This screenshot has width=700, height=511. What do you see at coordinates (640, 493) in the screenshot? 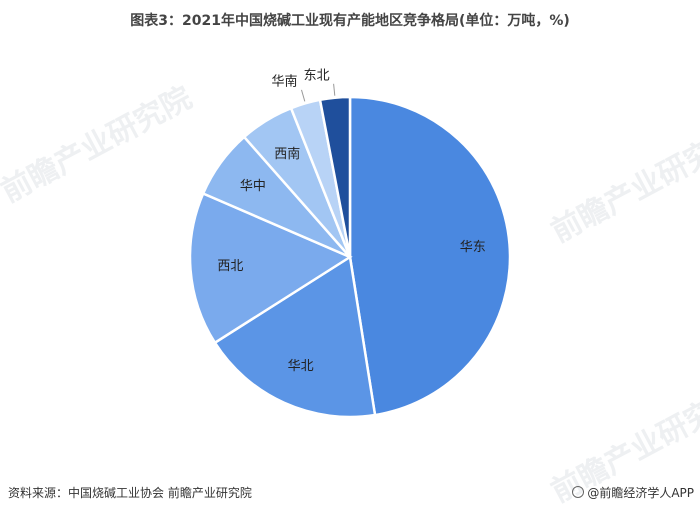
I see `brand-text: @前瞻经济学人APP` at bounding box center [640, 493].